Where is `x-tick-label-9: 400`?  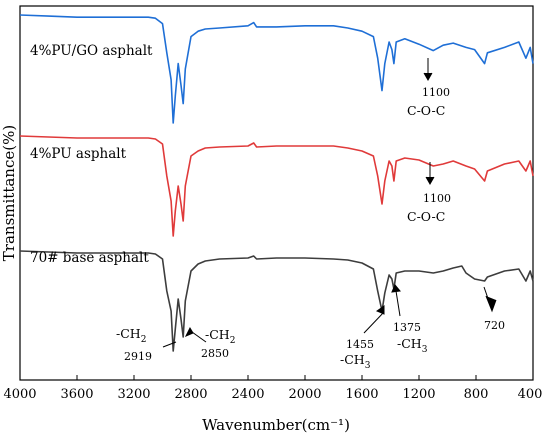 x-tick-label-9: 400 is located at coordinates (530, 394).